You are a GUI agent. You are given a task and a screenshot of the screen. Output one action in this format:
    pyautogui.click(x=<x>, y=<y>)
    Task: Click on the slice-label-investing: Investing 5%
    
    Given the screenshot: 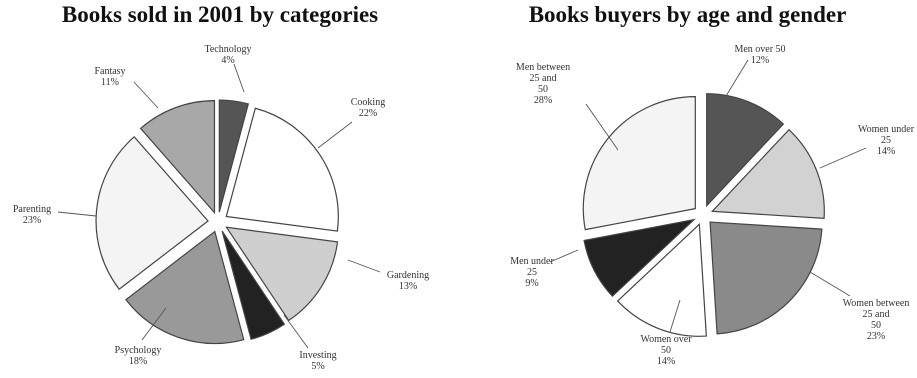 What is the action you would take?
    pyautogui.click(x=317, y=361)
    